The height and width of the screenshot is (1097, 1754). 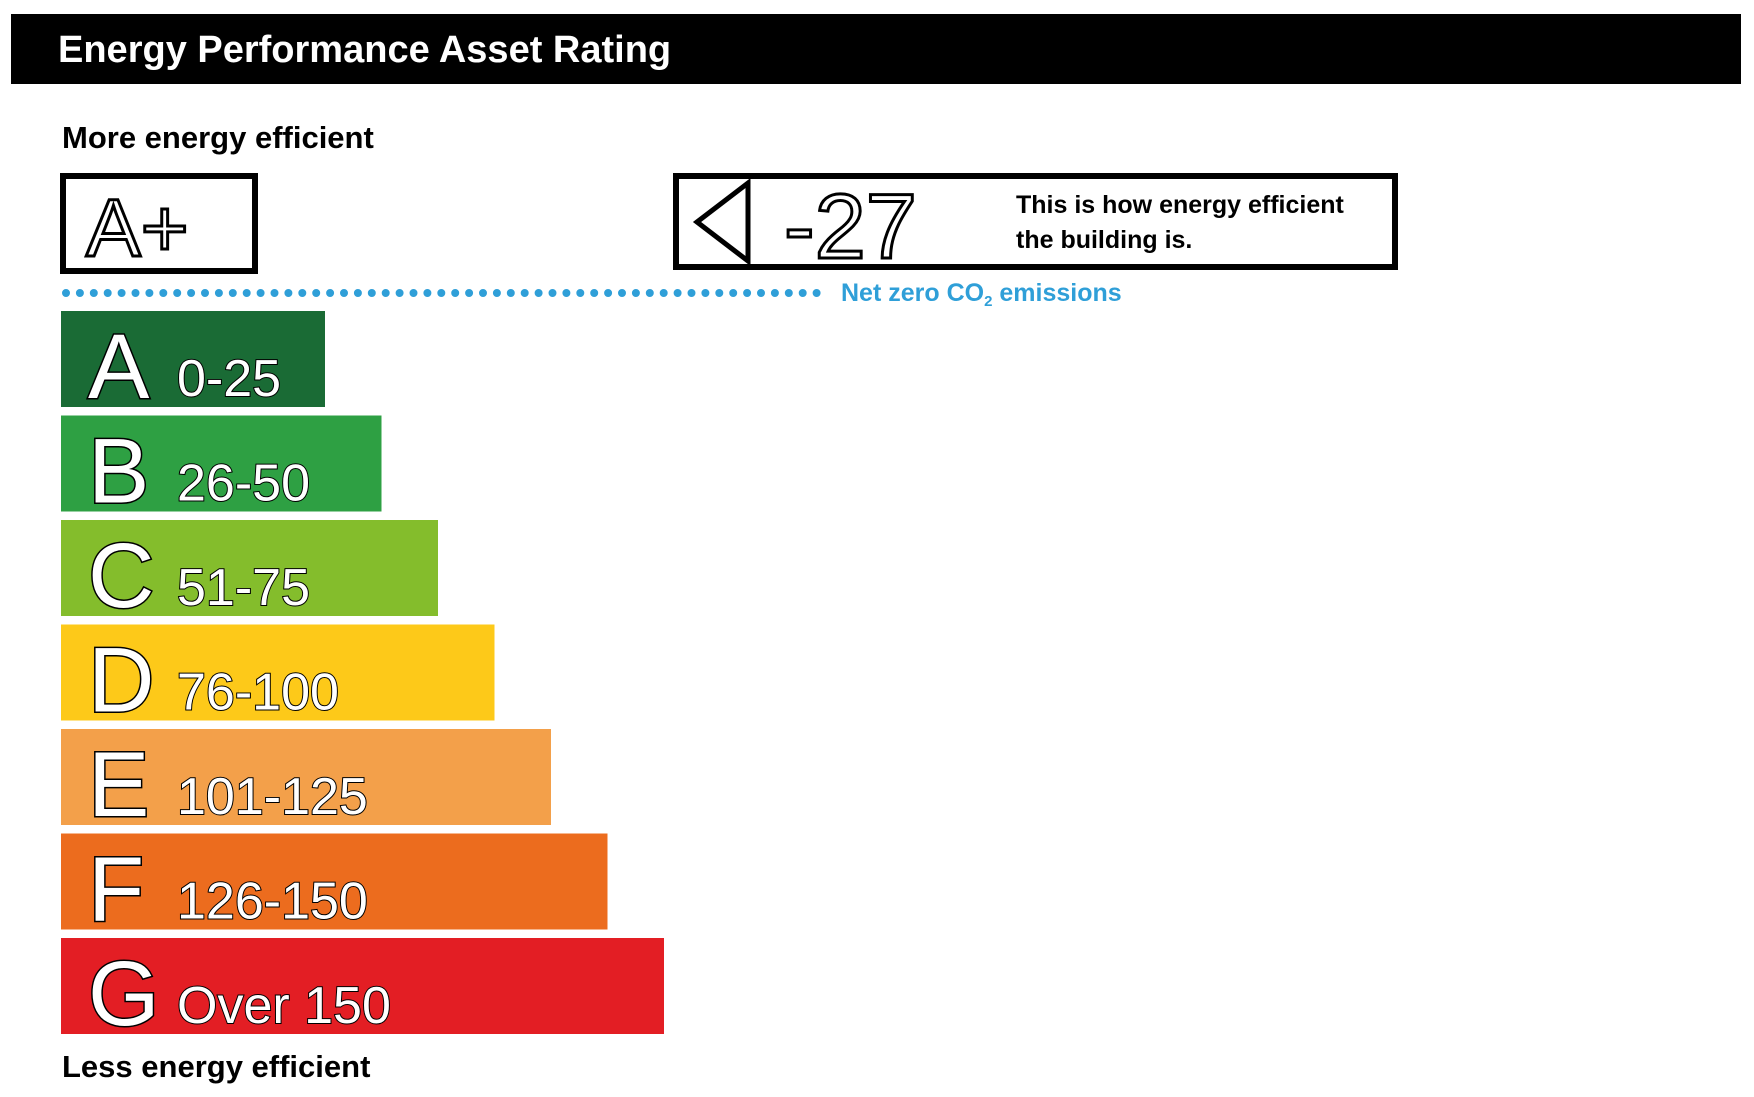 I want to click on net-zero-label: Net zero CO2 emissions, so click(x=981, y=294).